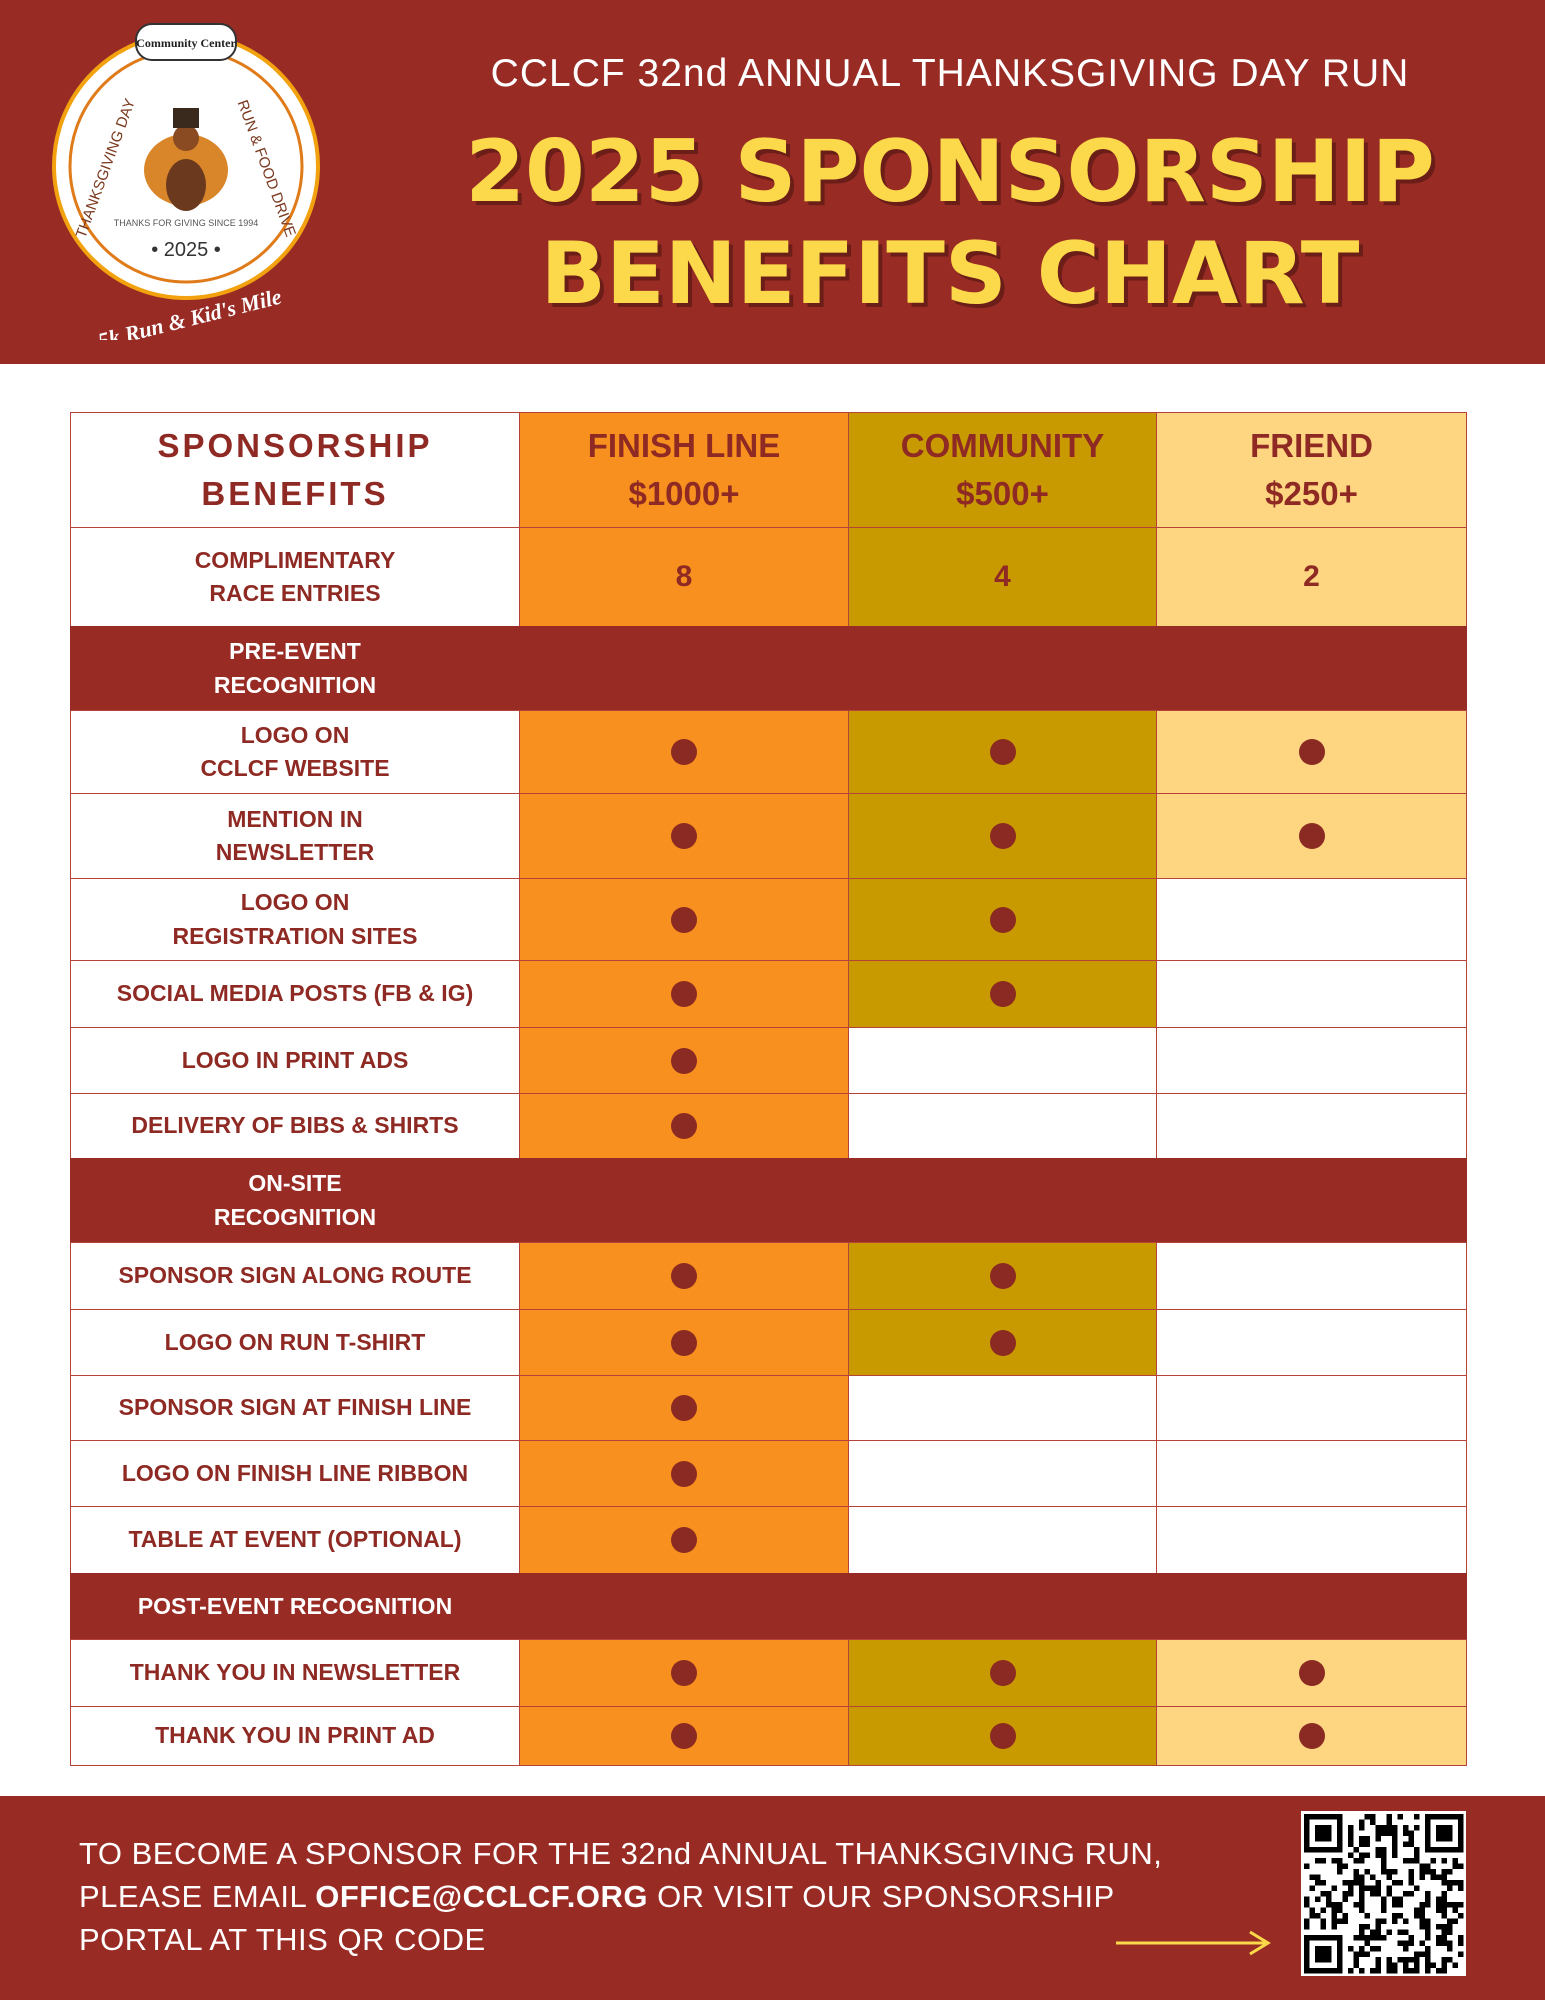 The image size is (1545, 2000). What do you see at coordinates (768, 1606) in the screenshot?
I see `section-band` at bounding box center [768, 1606].